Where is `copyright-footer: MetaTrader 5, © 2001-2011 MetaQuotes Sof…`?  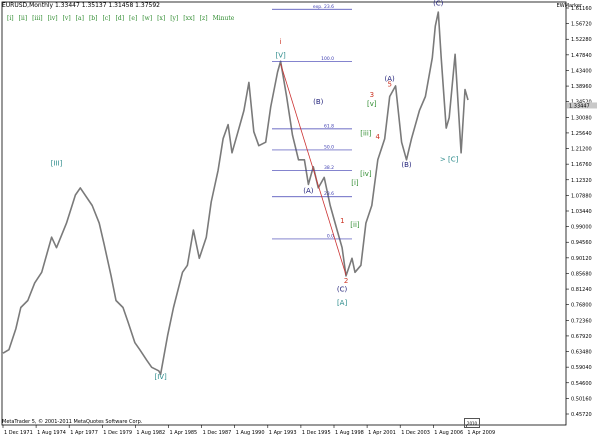 copyright-footer: MetaTrader 5, © 2001-2011 MetaQuotes Sof… is located at coordinates (72, 422).